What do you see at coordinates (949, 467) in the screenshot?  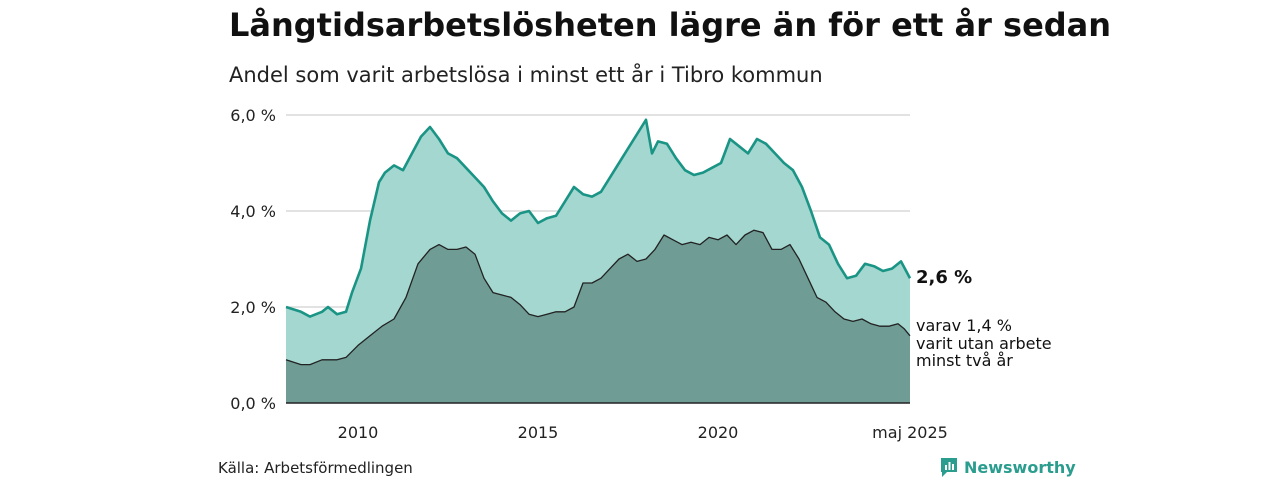 I see `newsworthy-icon` at bounding box center [949, 467].